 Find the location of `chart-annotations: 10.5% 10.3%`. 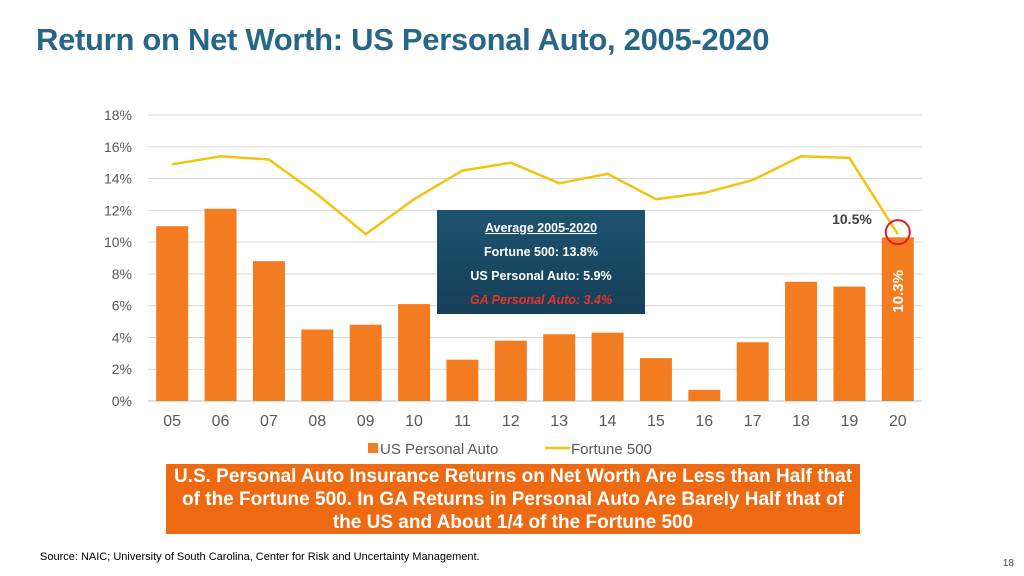

chart-annotations: 10.5% 10.3% is located at coordinates (871, 262).